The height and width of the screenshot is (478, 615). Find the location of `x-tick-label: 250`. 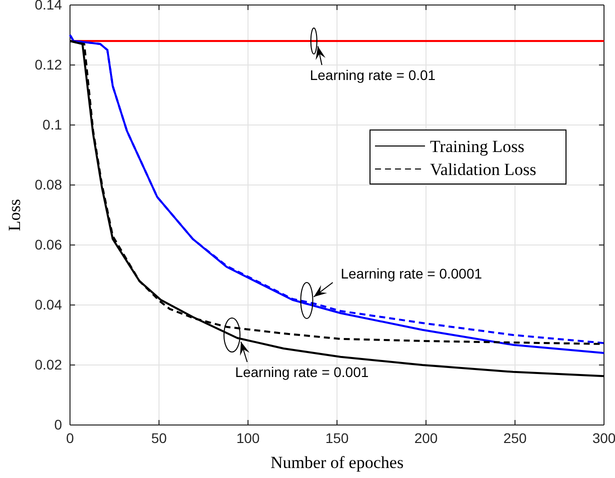

x-tick-label: 250 is located at coordinates (515, 438).